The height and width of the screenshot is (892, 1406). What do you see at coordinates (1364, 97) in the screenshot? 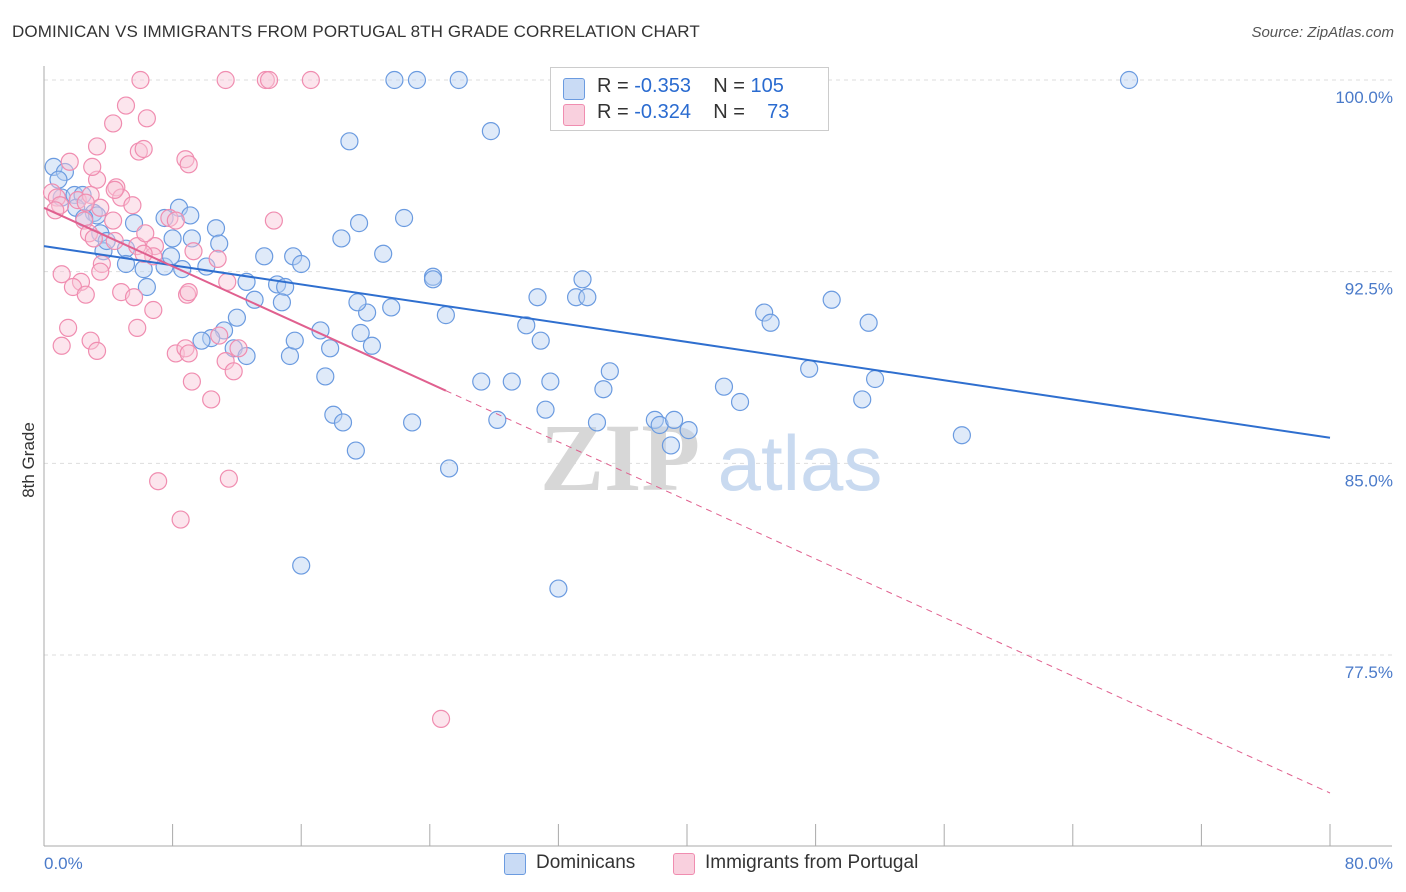
I see `y-tick-label: 100.0%` at bounding box center [1364, 97].